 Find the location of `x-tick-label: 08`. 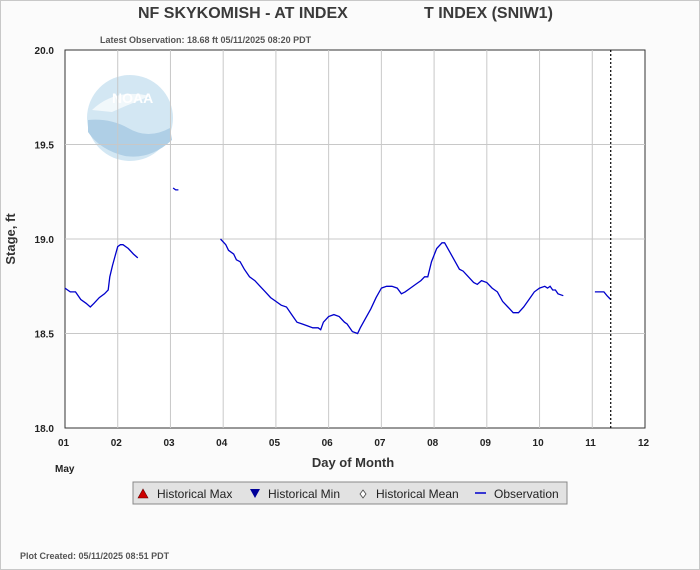

x-tick-label: 08 is located at coordinates (433, 443).